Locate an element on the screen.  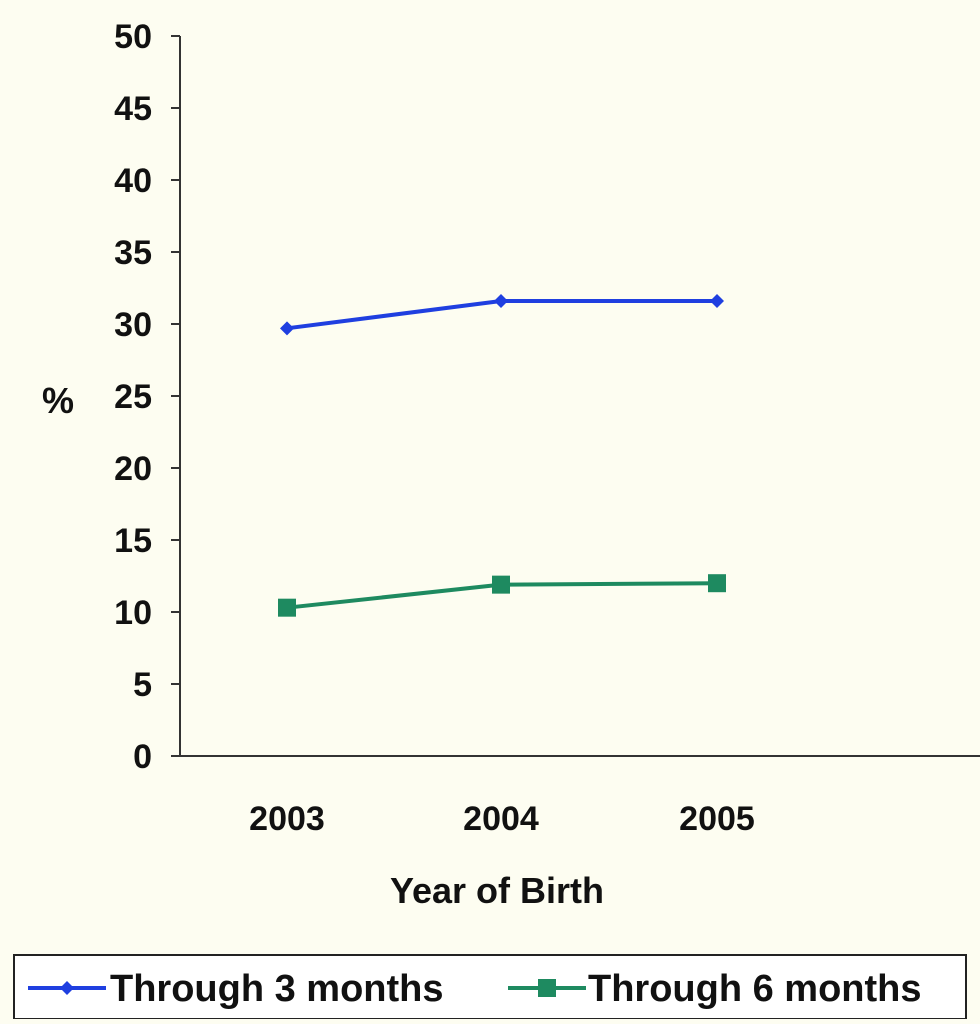
legend-item: Through 3 months is located at coordinates (236, 989).